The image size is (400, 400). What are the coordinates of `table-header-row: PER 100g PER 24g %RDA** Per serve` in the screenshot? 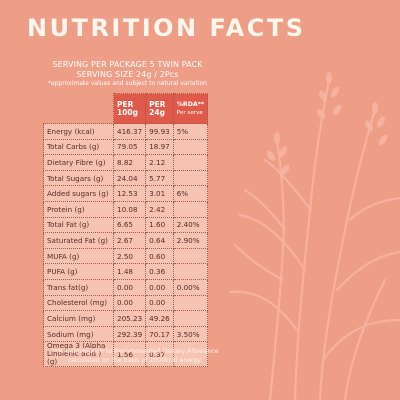 It's located at (126, 108).